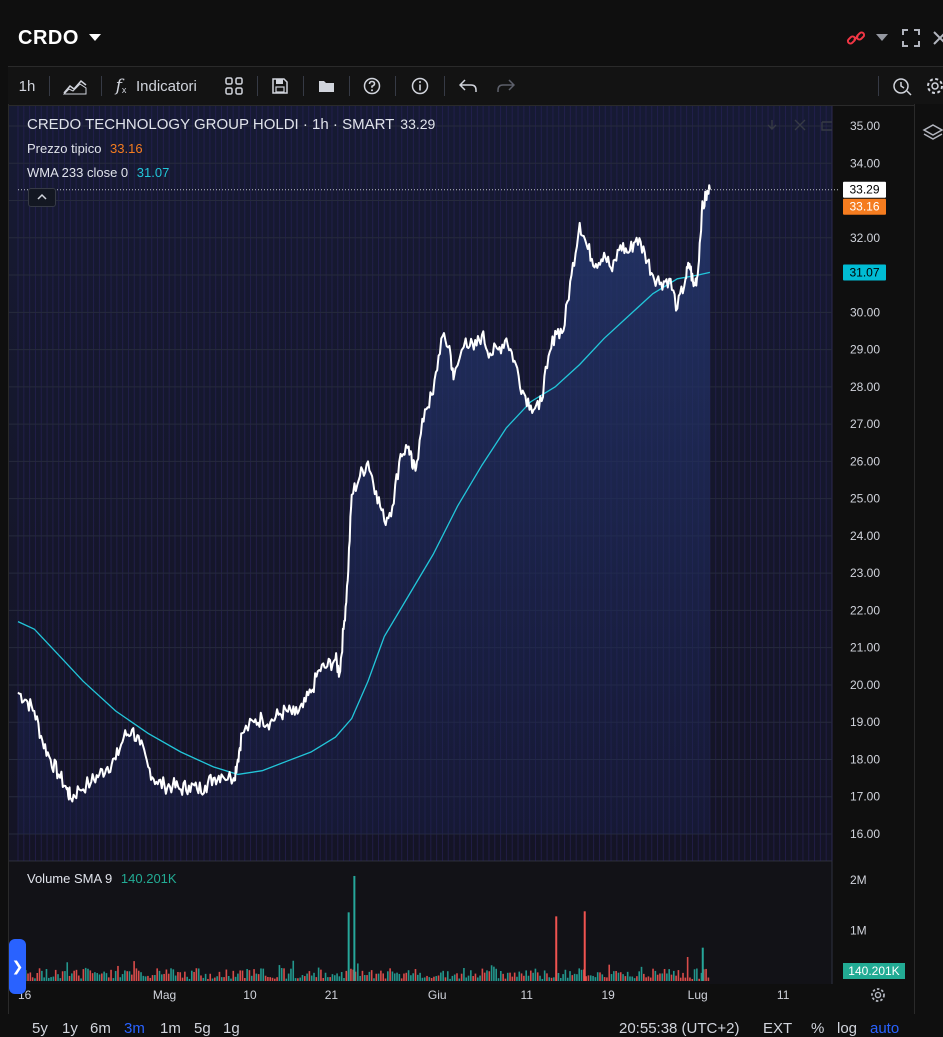 The image size is (943, 1037). What do you see at coordinates (42, 197) in the screenshot?
I see `legend-collapse-button` at bounding box center [42, 197].